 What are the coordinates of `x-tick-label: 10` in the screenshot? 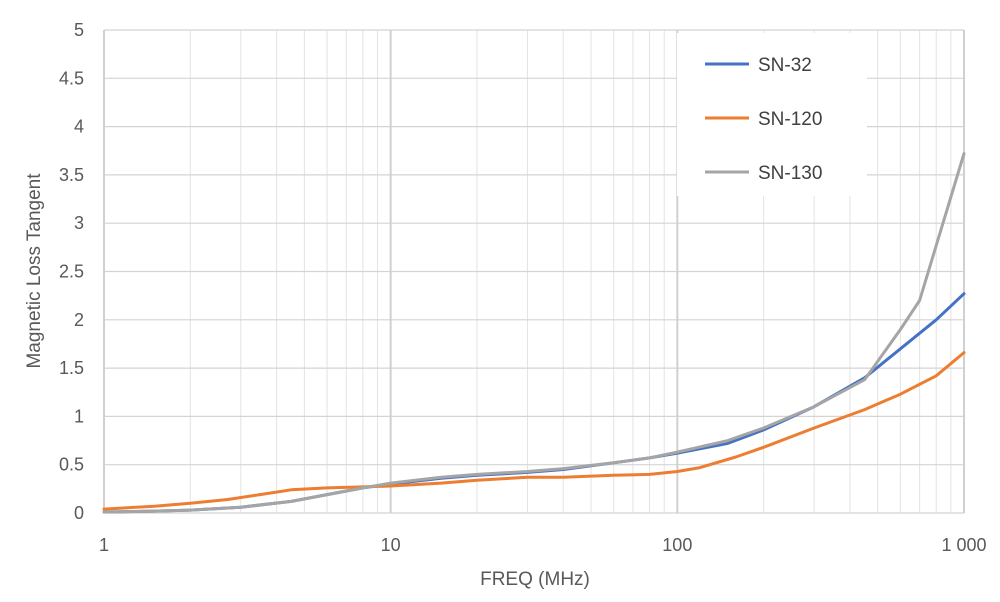 It's located at (391, 545).